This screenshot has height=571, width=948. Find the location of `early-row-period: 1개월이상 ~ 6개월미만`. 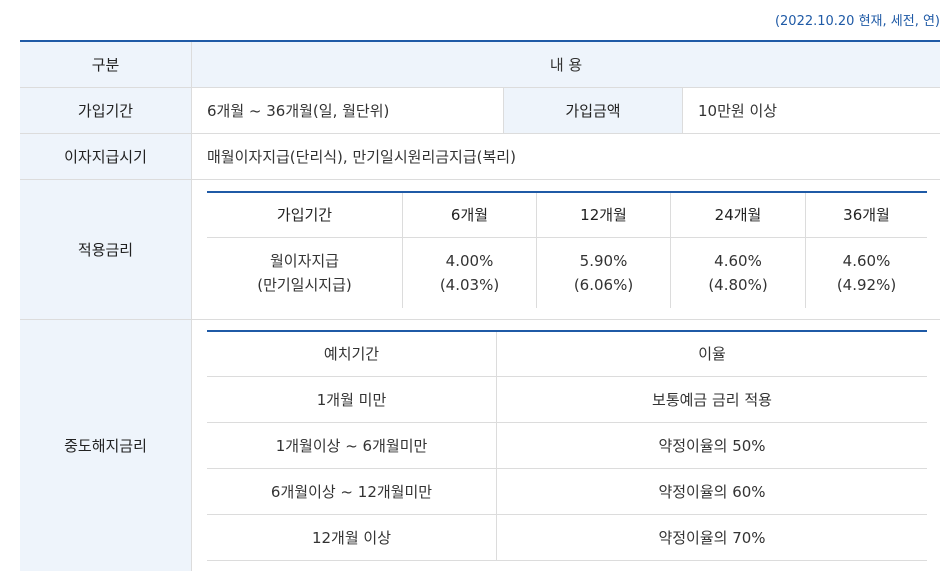

early-row-period: 1개월이상 ~ 6개월미만 is located at coordinates (352, 445).